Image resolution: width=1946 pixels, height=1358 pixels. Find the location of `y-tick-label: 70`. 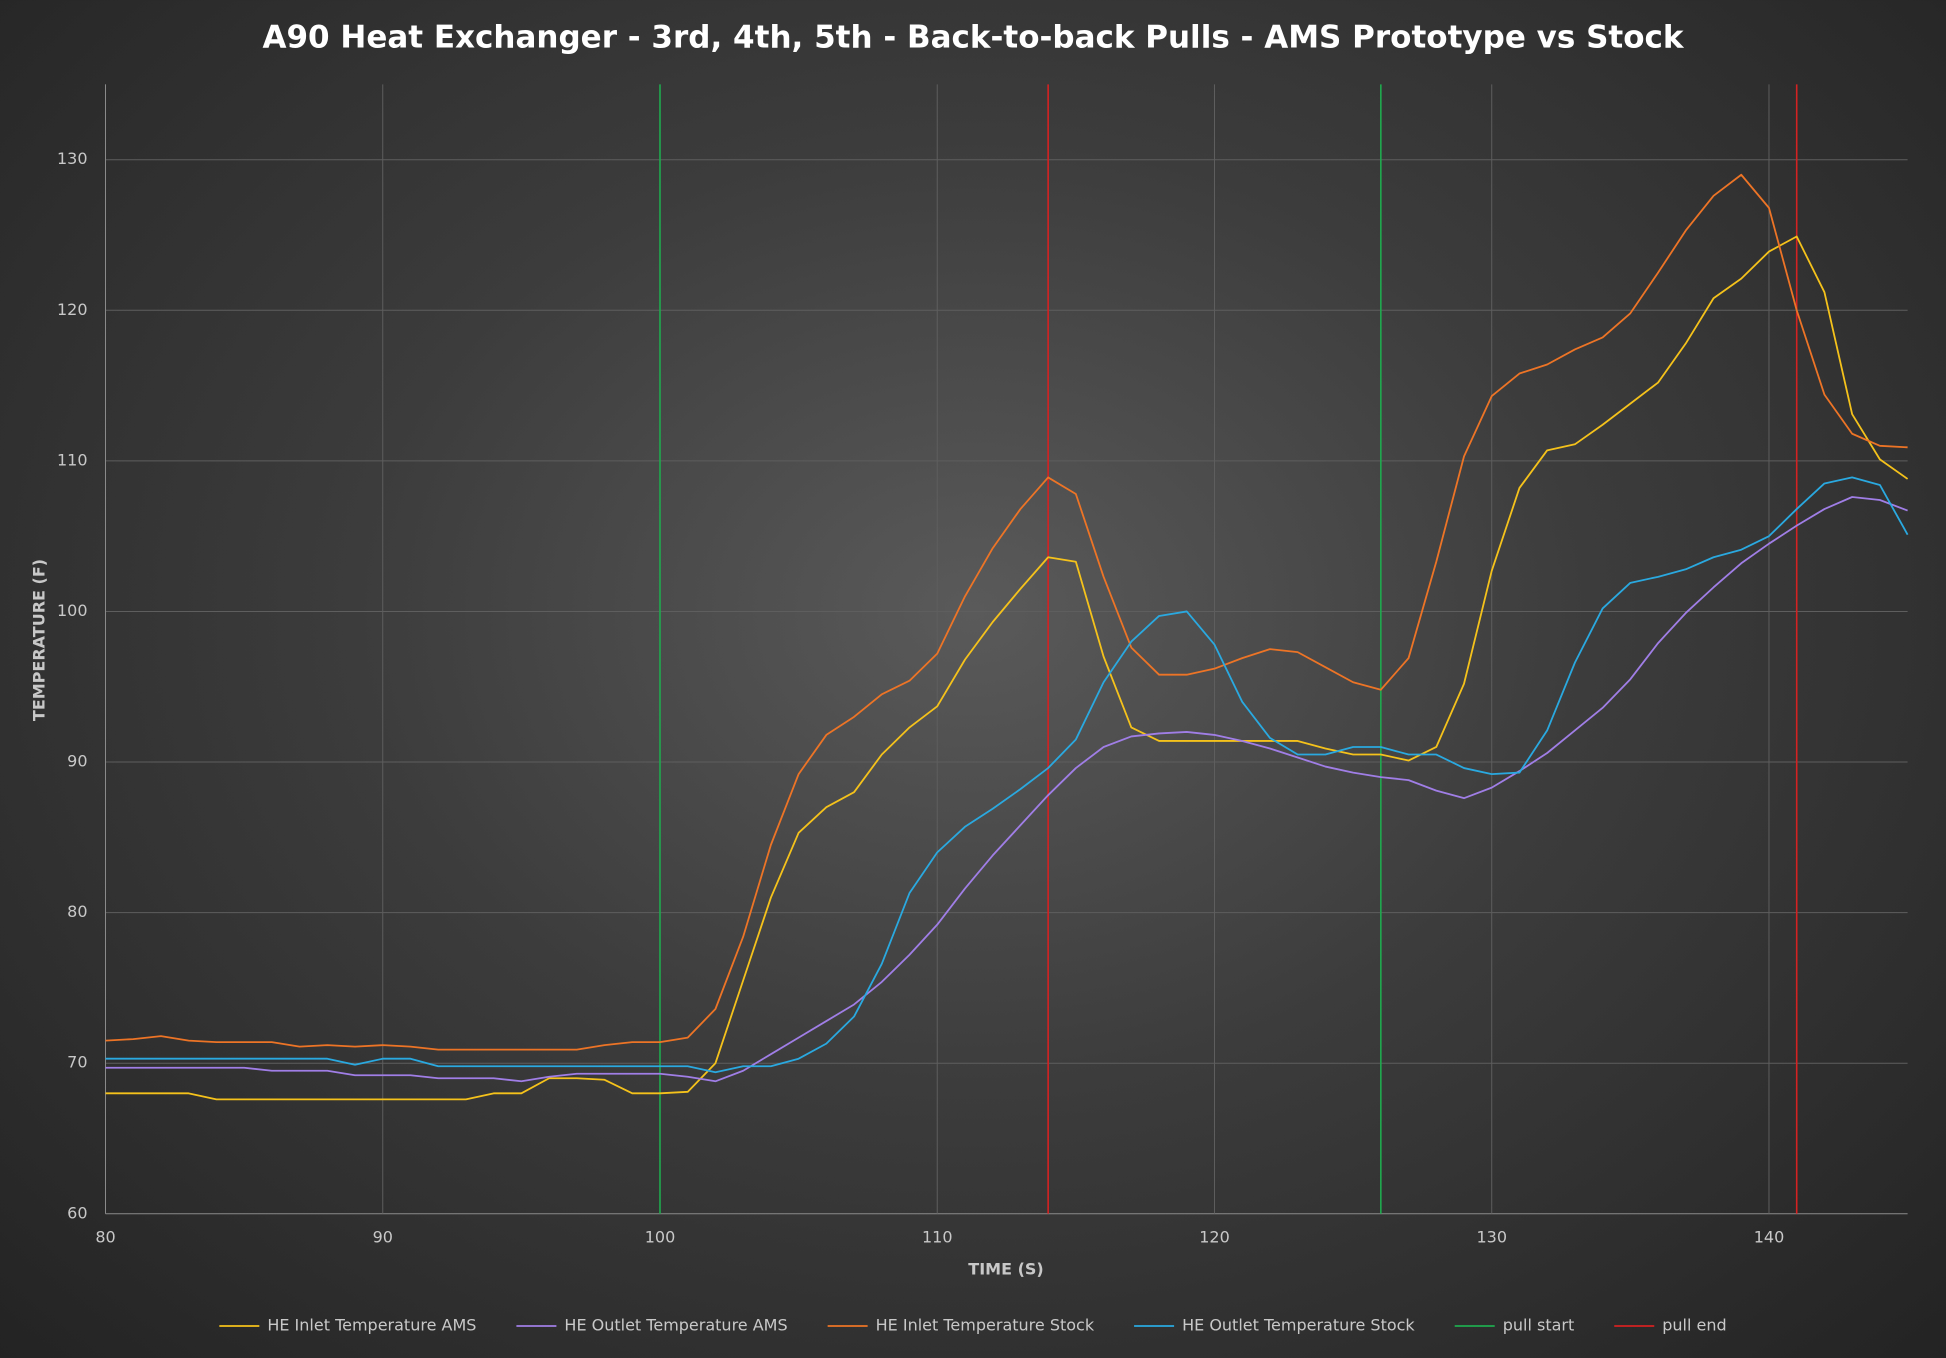

y-tick-label: 70 is located at coordinates (77, 1062).